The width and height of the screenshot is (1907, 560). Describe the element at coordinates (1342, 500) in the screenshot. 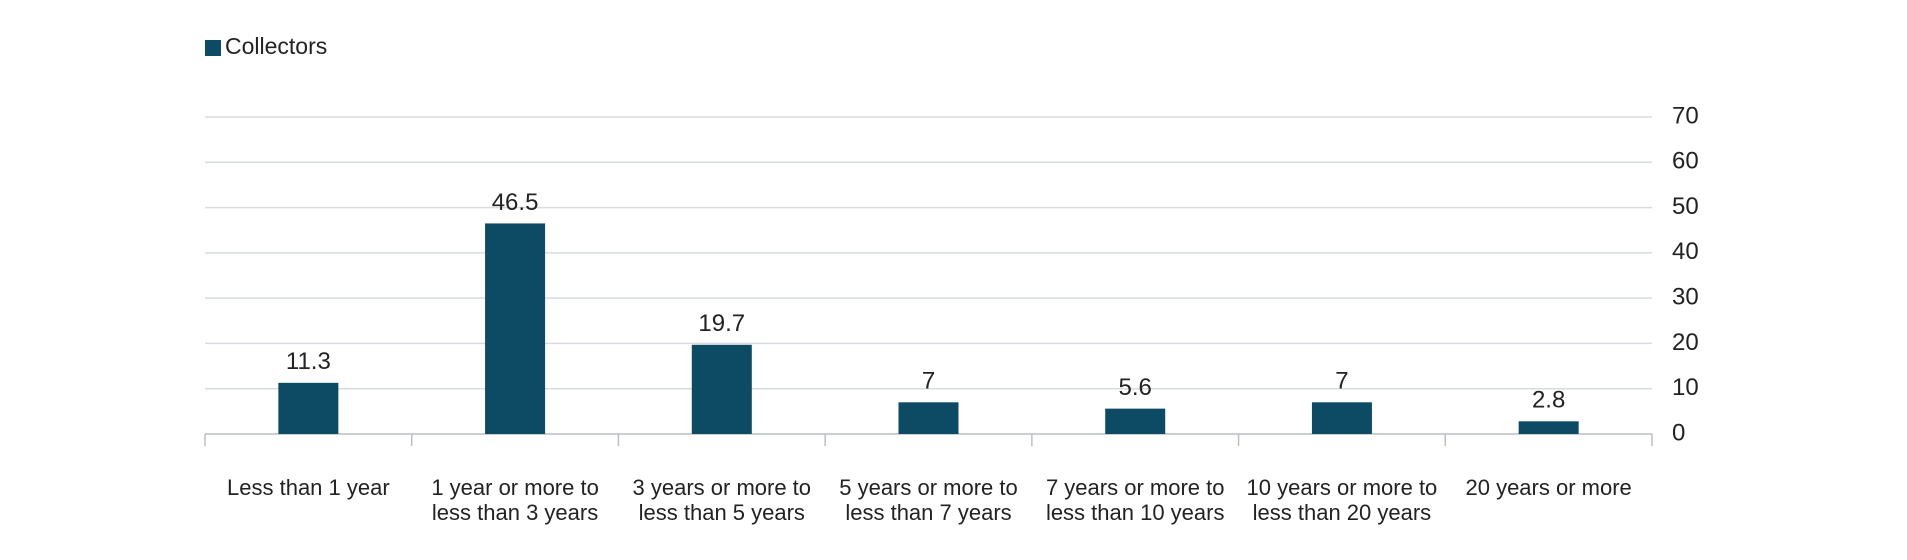

I see `x-tick-label: 10 years or more to less than 20 years` at that location.